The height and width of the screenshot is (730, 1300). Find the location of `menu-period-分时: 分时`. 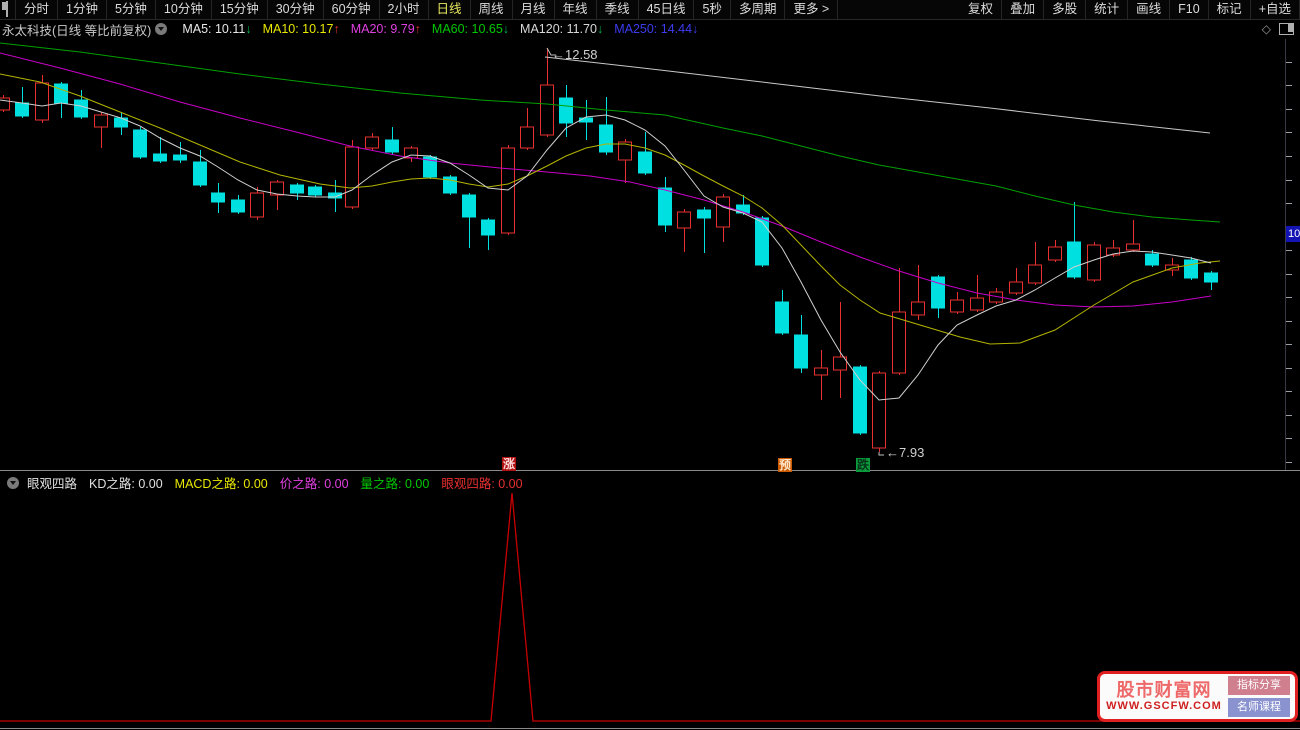

menu-period-分时: 分时 is located at coordinates (37, 9).